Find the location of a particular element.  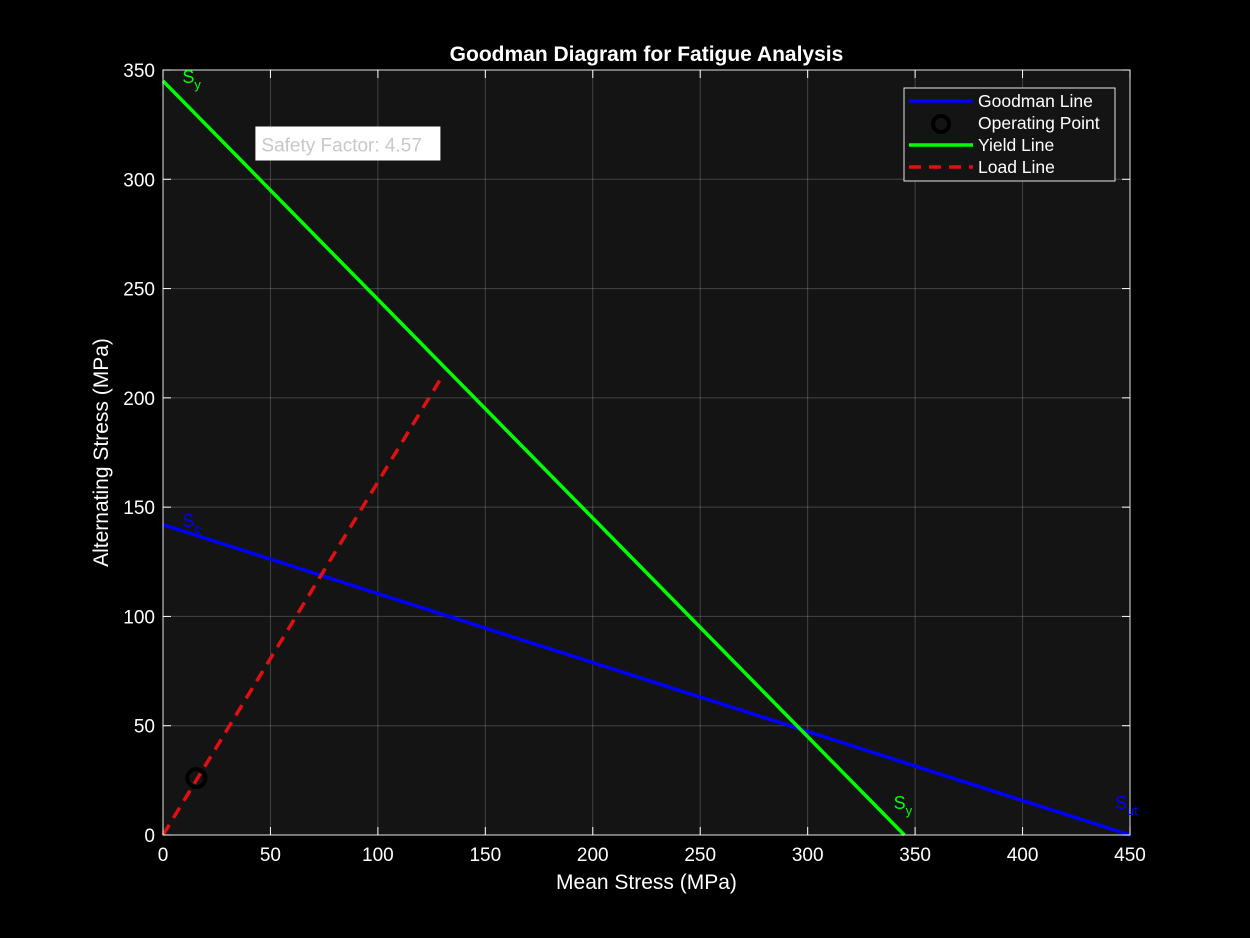

legend-entry-label: Operating Point is located at coordinates (1039, 123).